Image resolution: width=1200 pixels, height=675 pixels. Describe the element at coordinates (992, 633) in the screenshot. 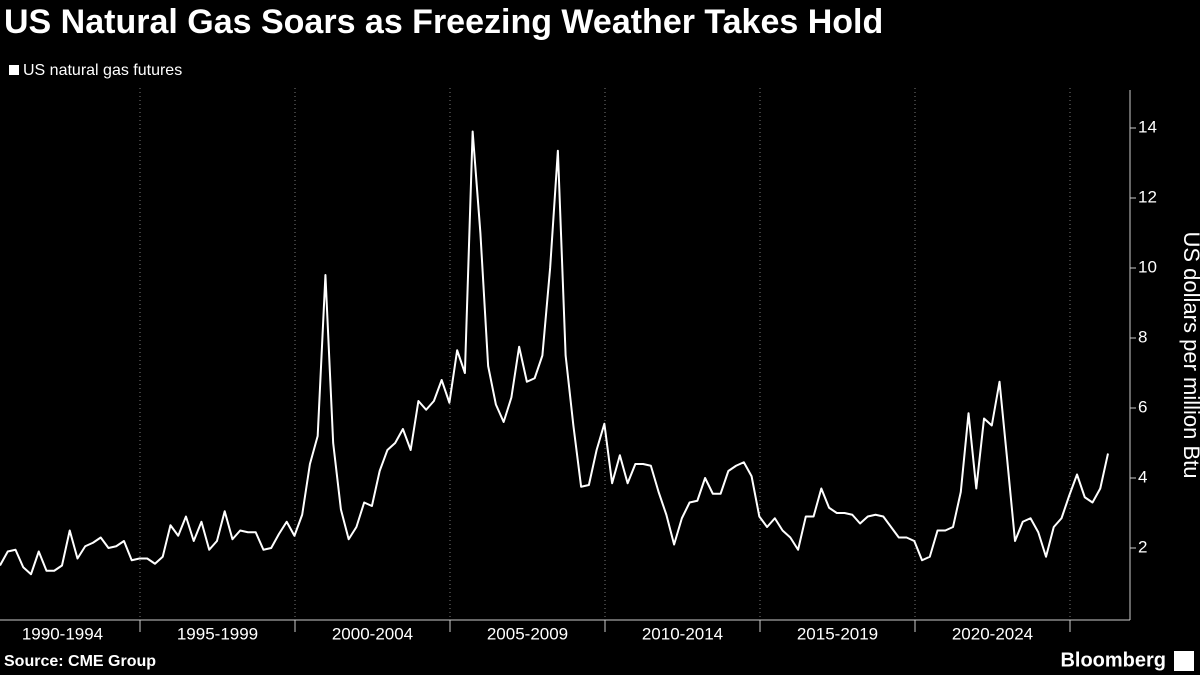

I see `x-tick-label: 2020-2024` at that location.